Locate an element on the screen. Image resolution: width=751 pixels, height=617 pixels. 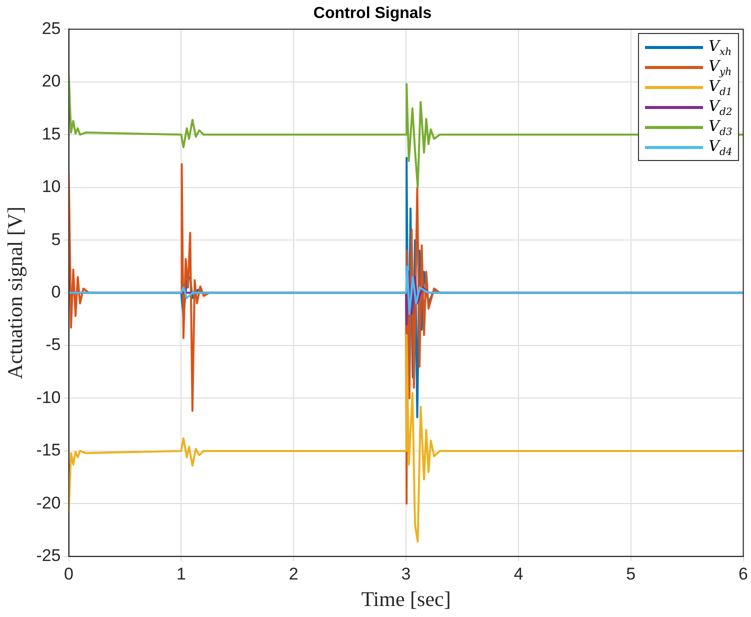
y-tick-label: -15 is located at coordinates (48, 450).